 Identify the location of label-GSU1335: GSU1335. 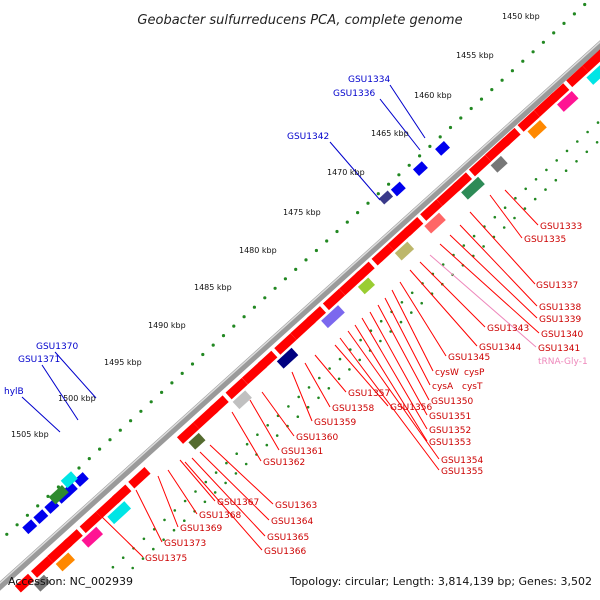
(545, 240).